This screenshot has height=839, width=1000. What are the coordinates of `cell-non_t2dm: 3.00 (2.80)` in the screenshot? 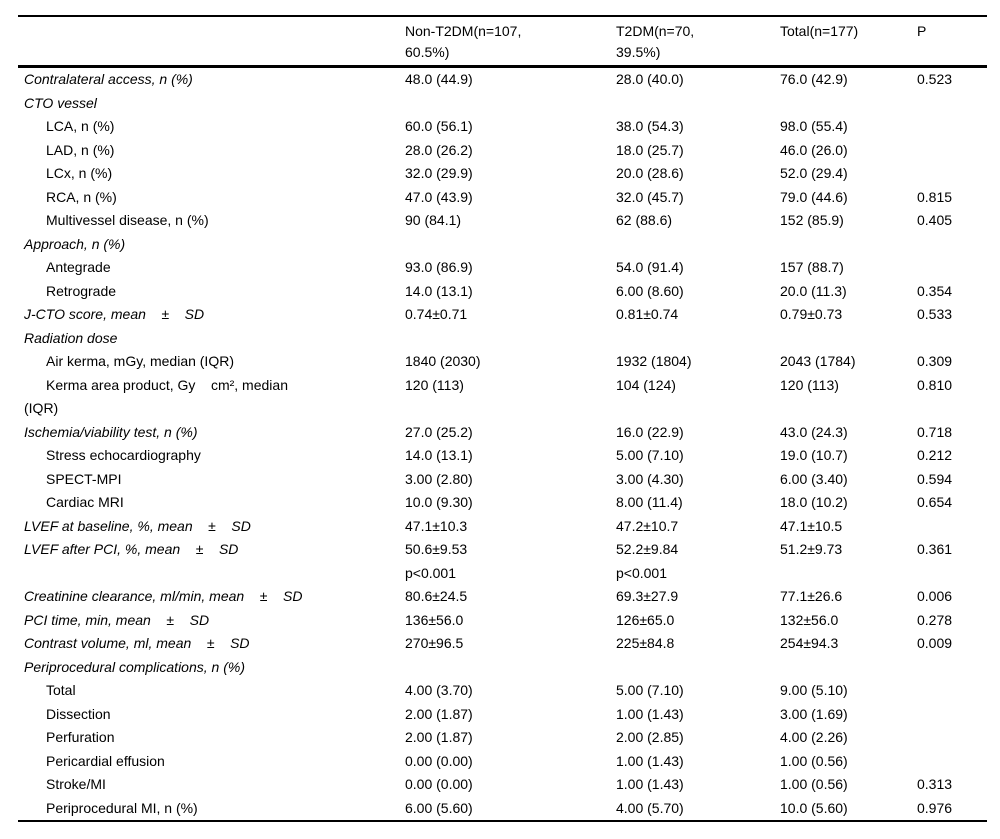 It's located at (439, 478).